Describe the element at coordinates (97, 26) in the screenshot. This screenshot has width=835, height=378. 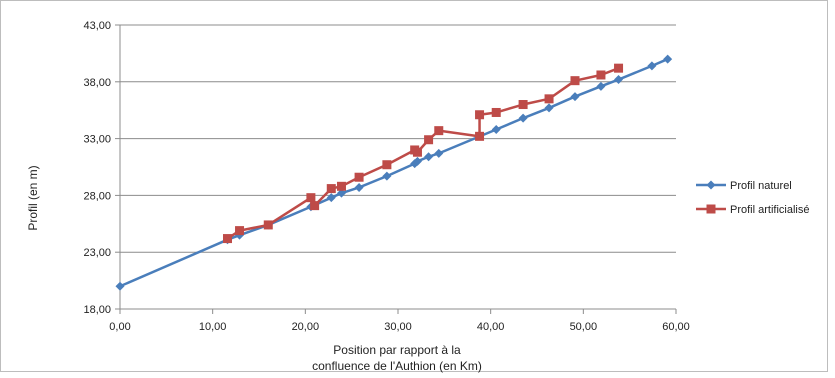
I see `y-tick-label: 43,00` at that location.